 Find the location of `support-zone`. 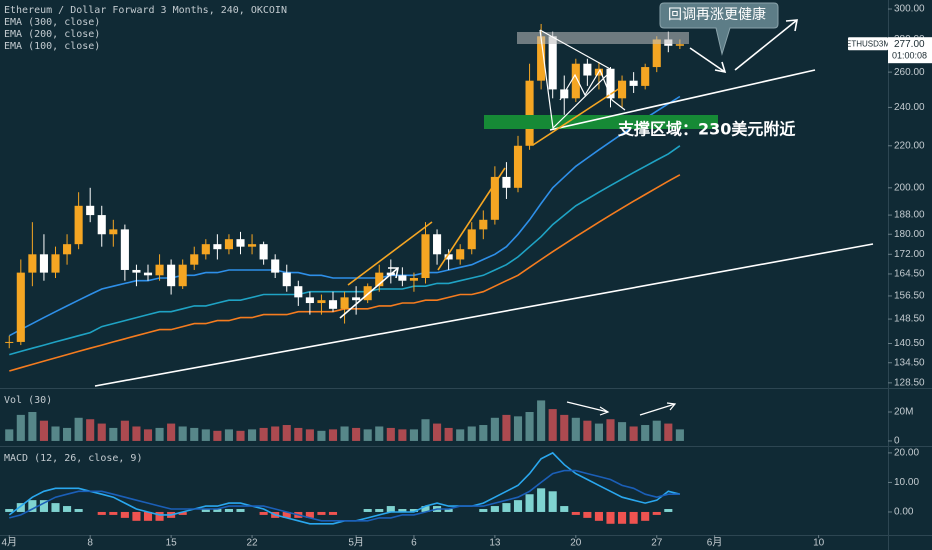

support-zone is located at coordinates (601, 122).